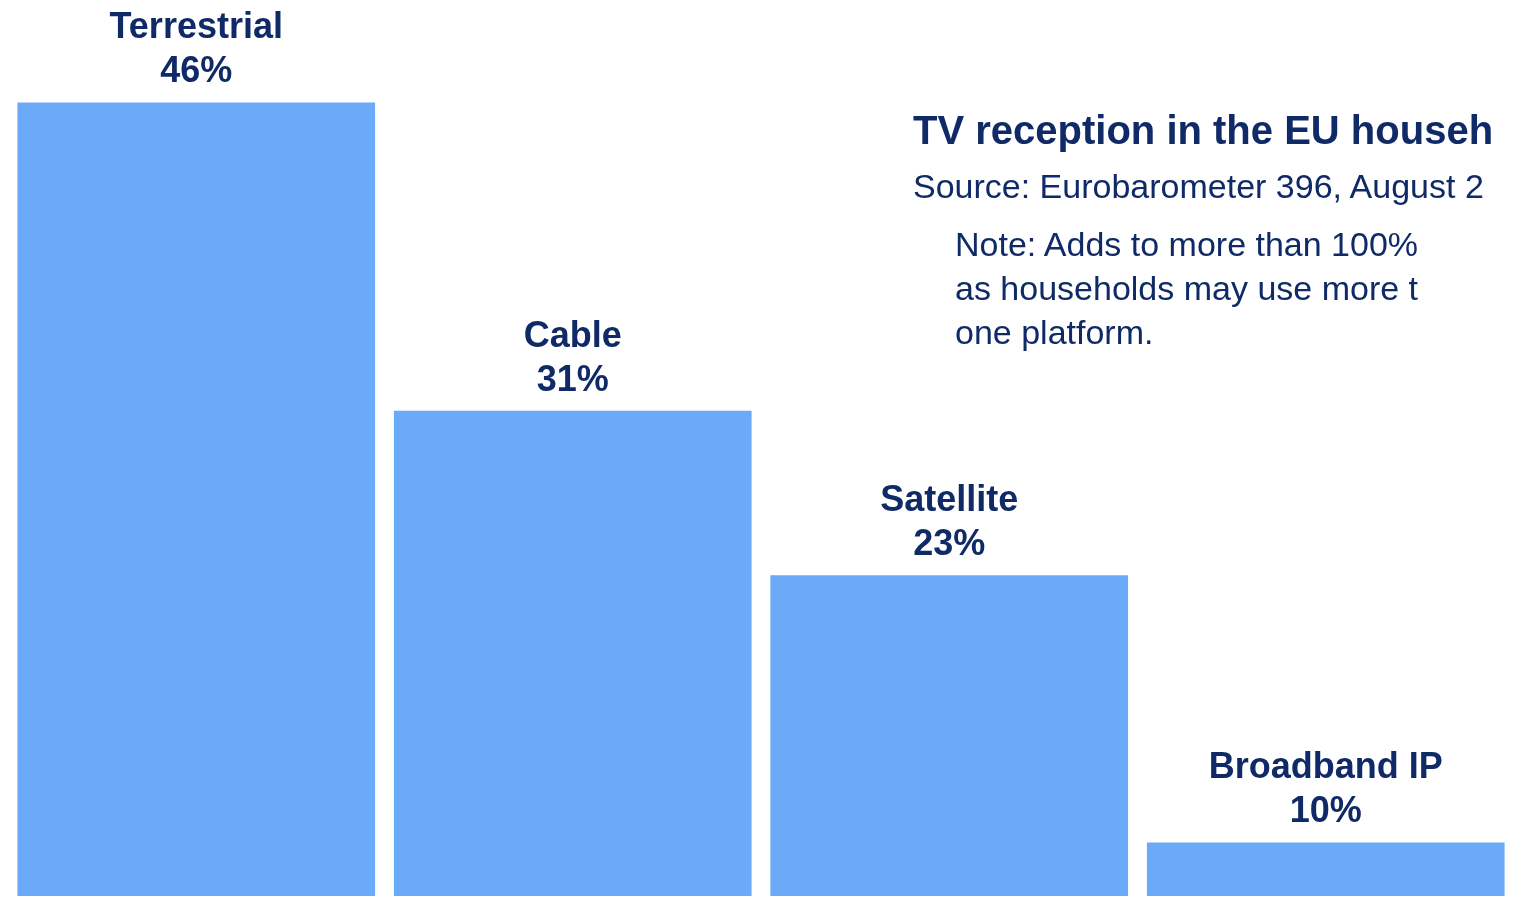 The width and height of the screenshot is (1522, 904). What do you see at coordinates (196, 70) in the screenshot?
I see `data-label: 46%` at bounding box center [196, 70].